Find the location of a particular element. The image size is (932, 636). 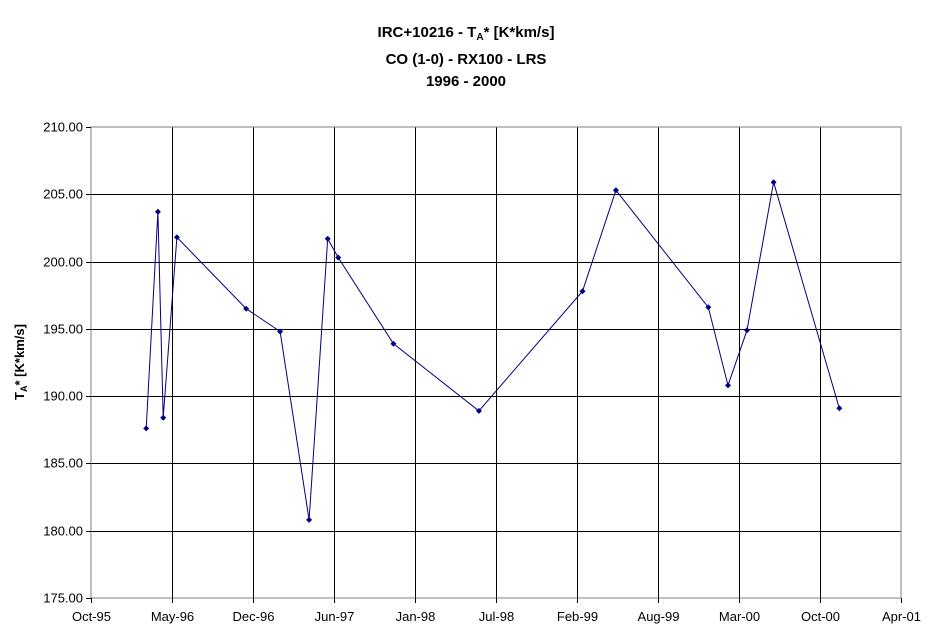

y-tick-label: 210.00 is located at coordinates (63, 127).